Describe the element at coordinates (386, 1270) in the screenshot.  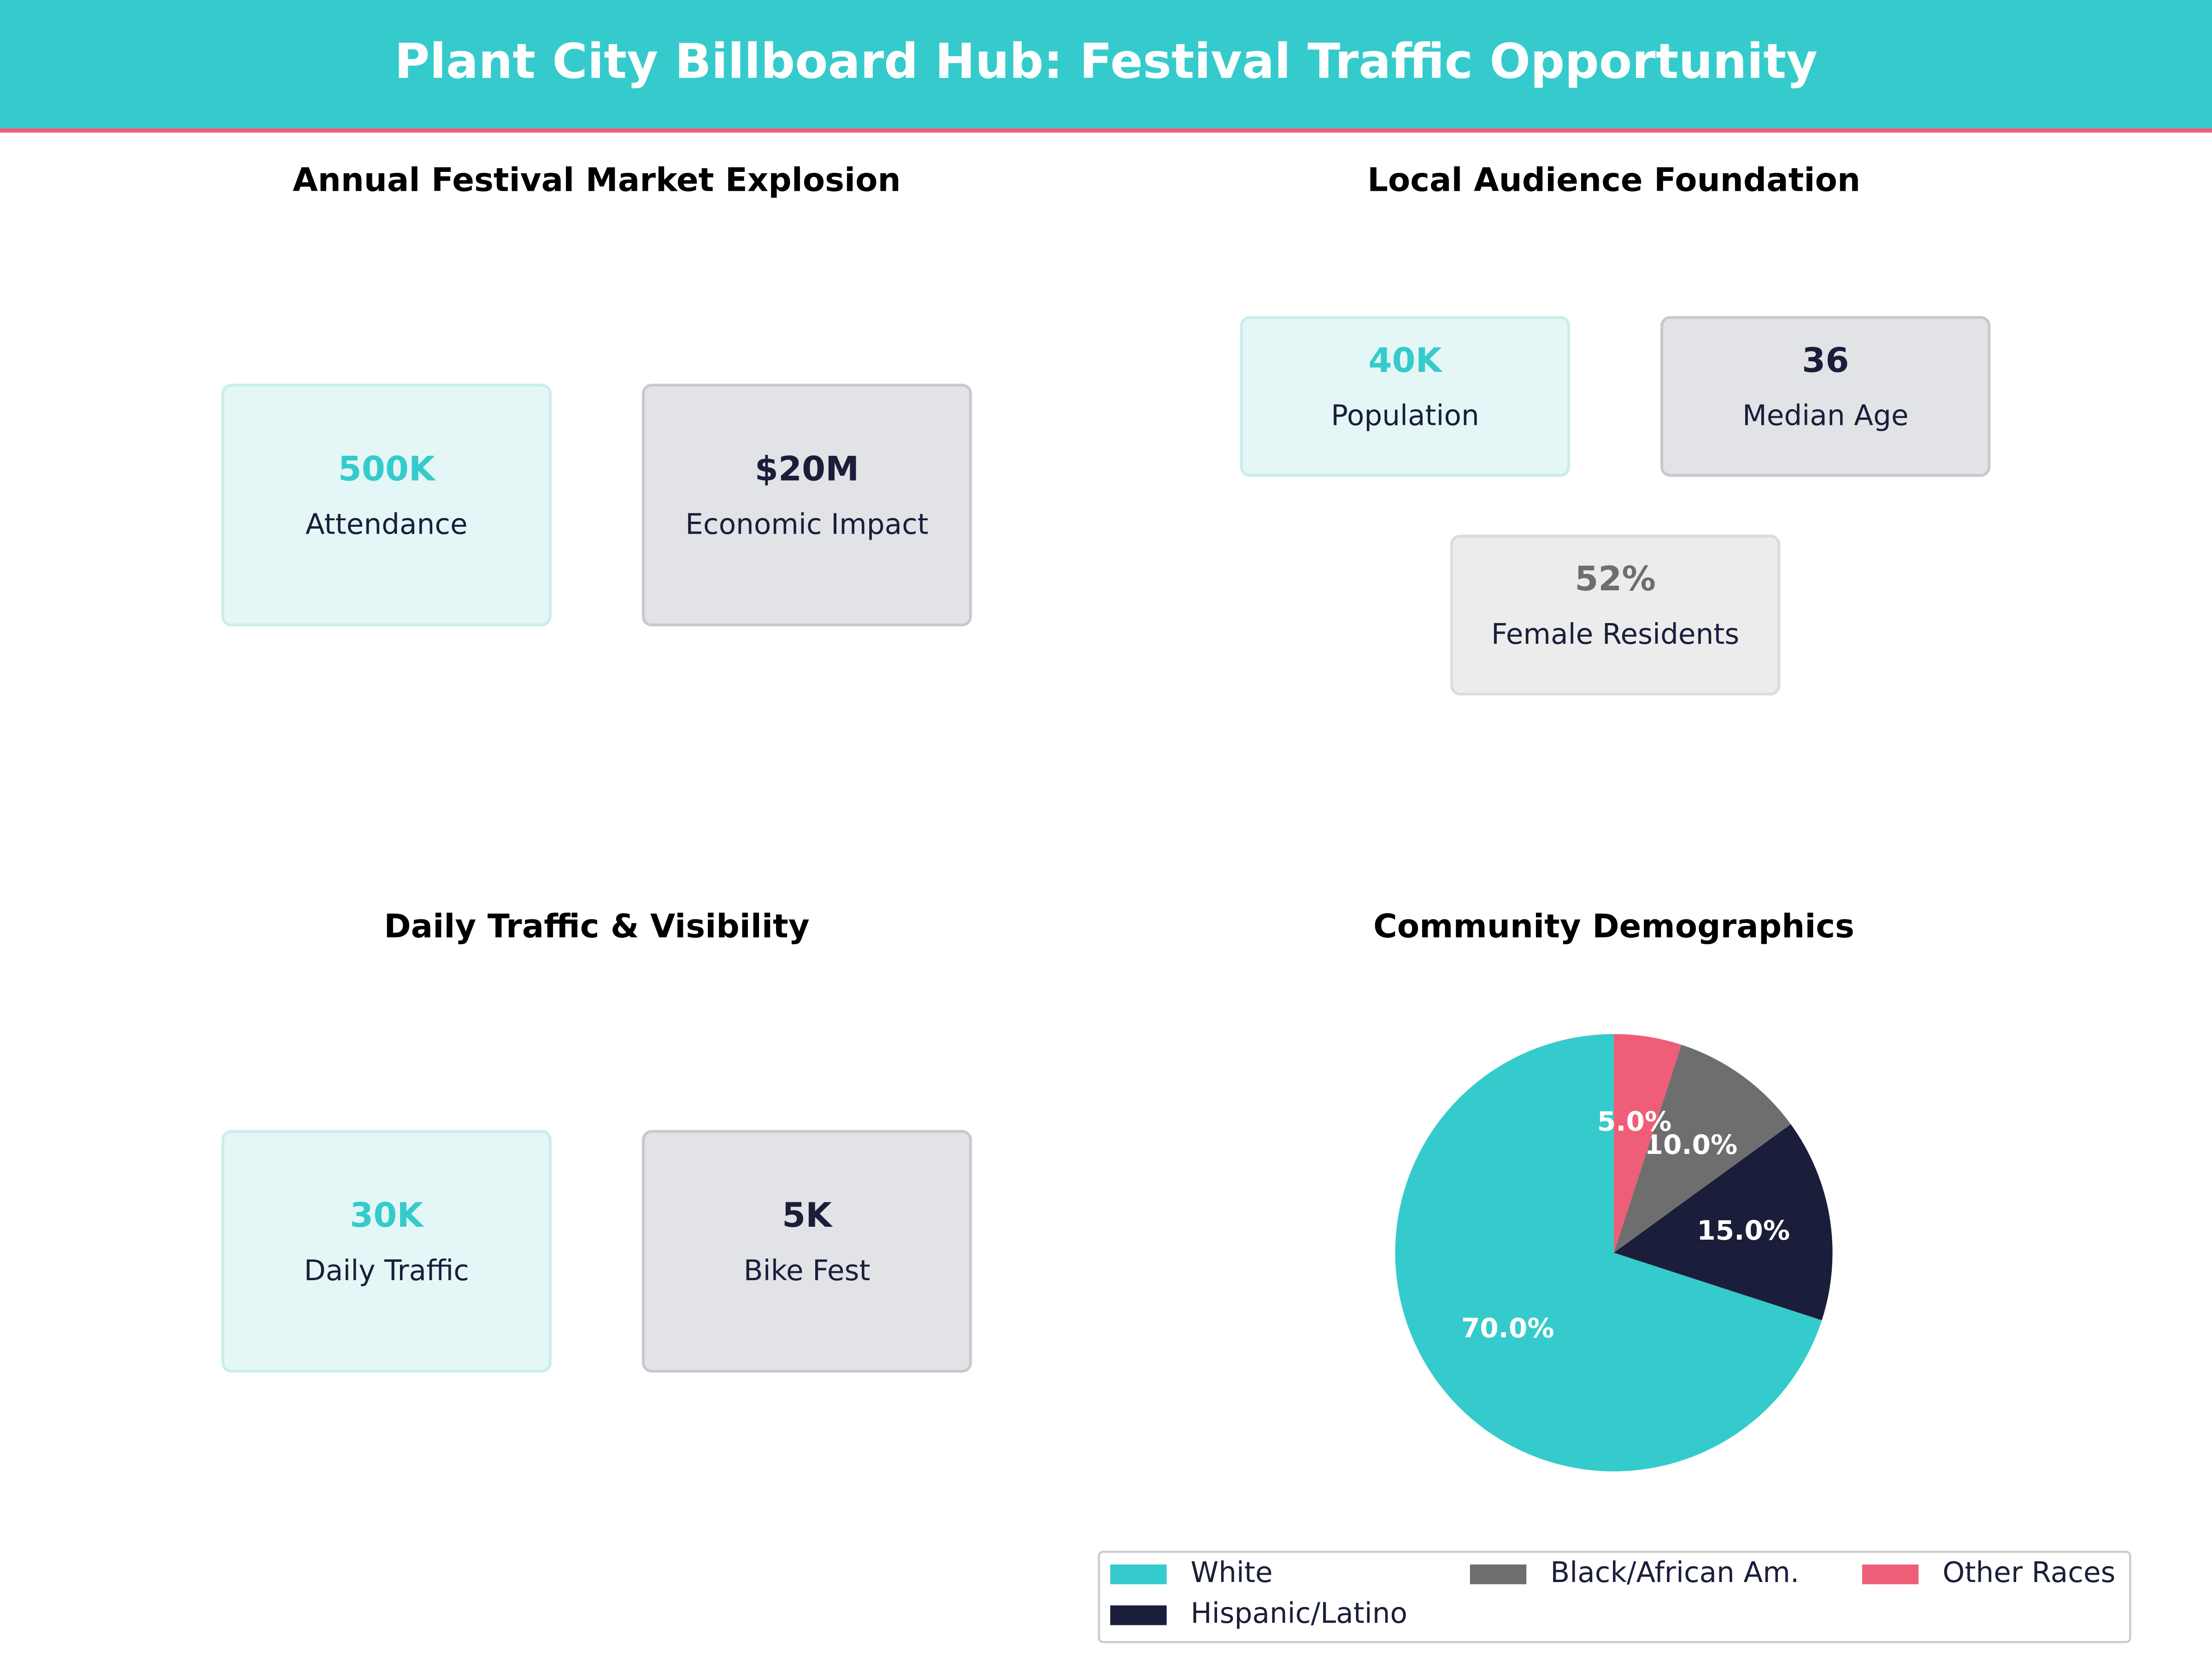
I see `kpi-label: Daily Traffic` at that location.